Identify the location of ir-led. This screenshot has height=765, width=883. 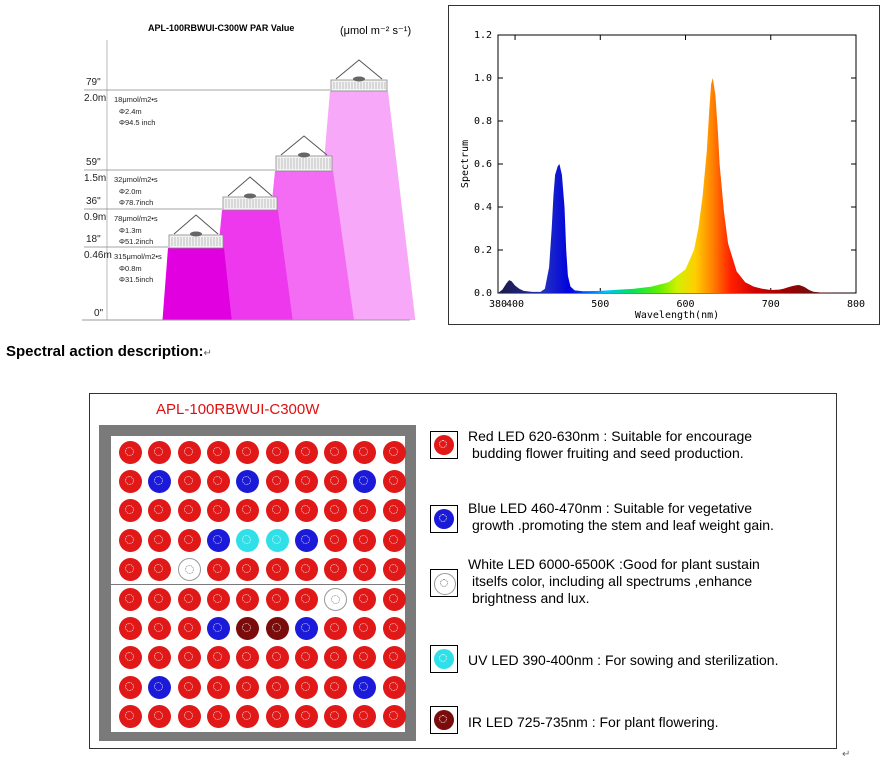
(248, 628).